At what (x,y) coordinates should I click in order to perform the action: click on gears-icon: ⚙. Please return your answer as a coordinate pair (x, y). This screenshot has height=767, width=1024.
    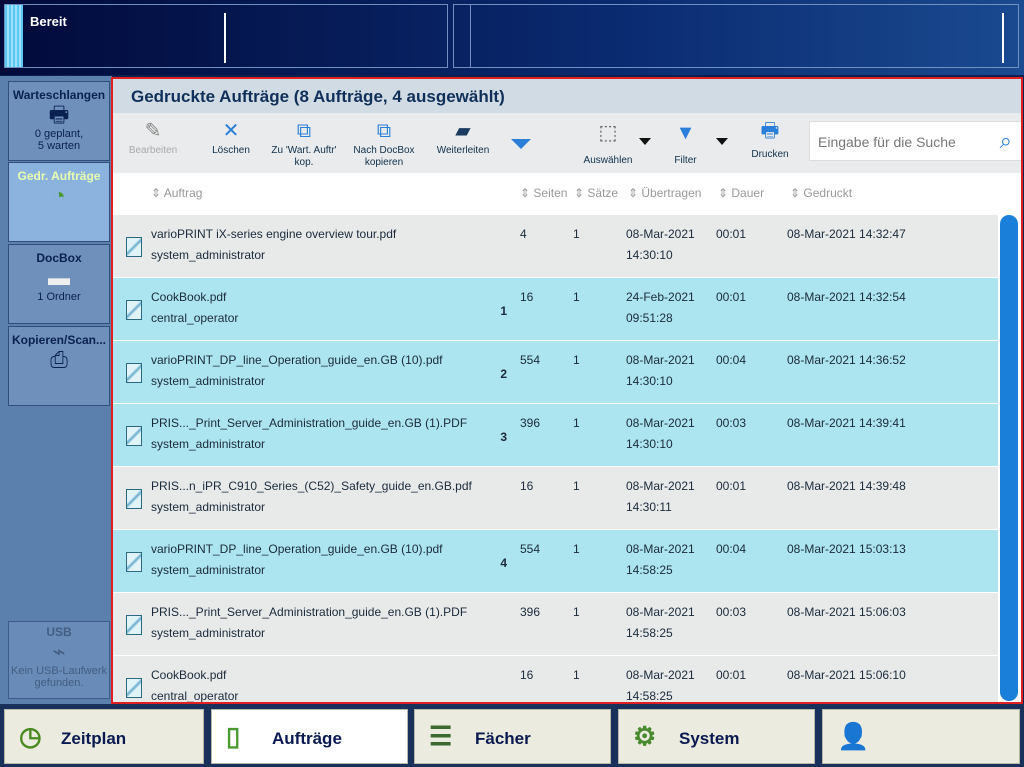
    Looking at the image, I should click on (645, 736).